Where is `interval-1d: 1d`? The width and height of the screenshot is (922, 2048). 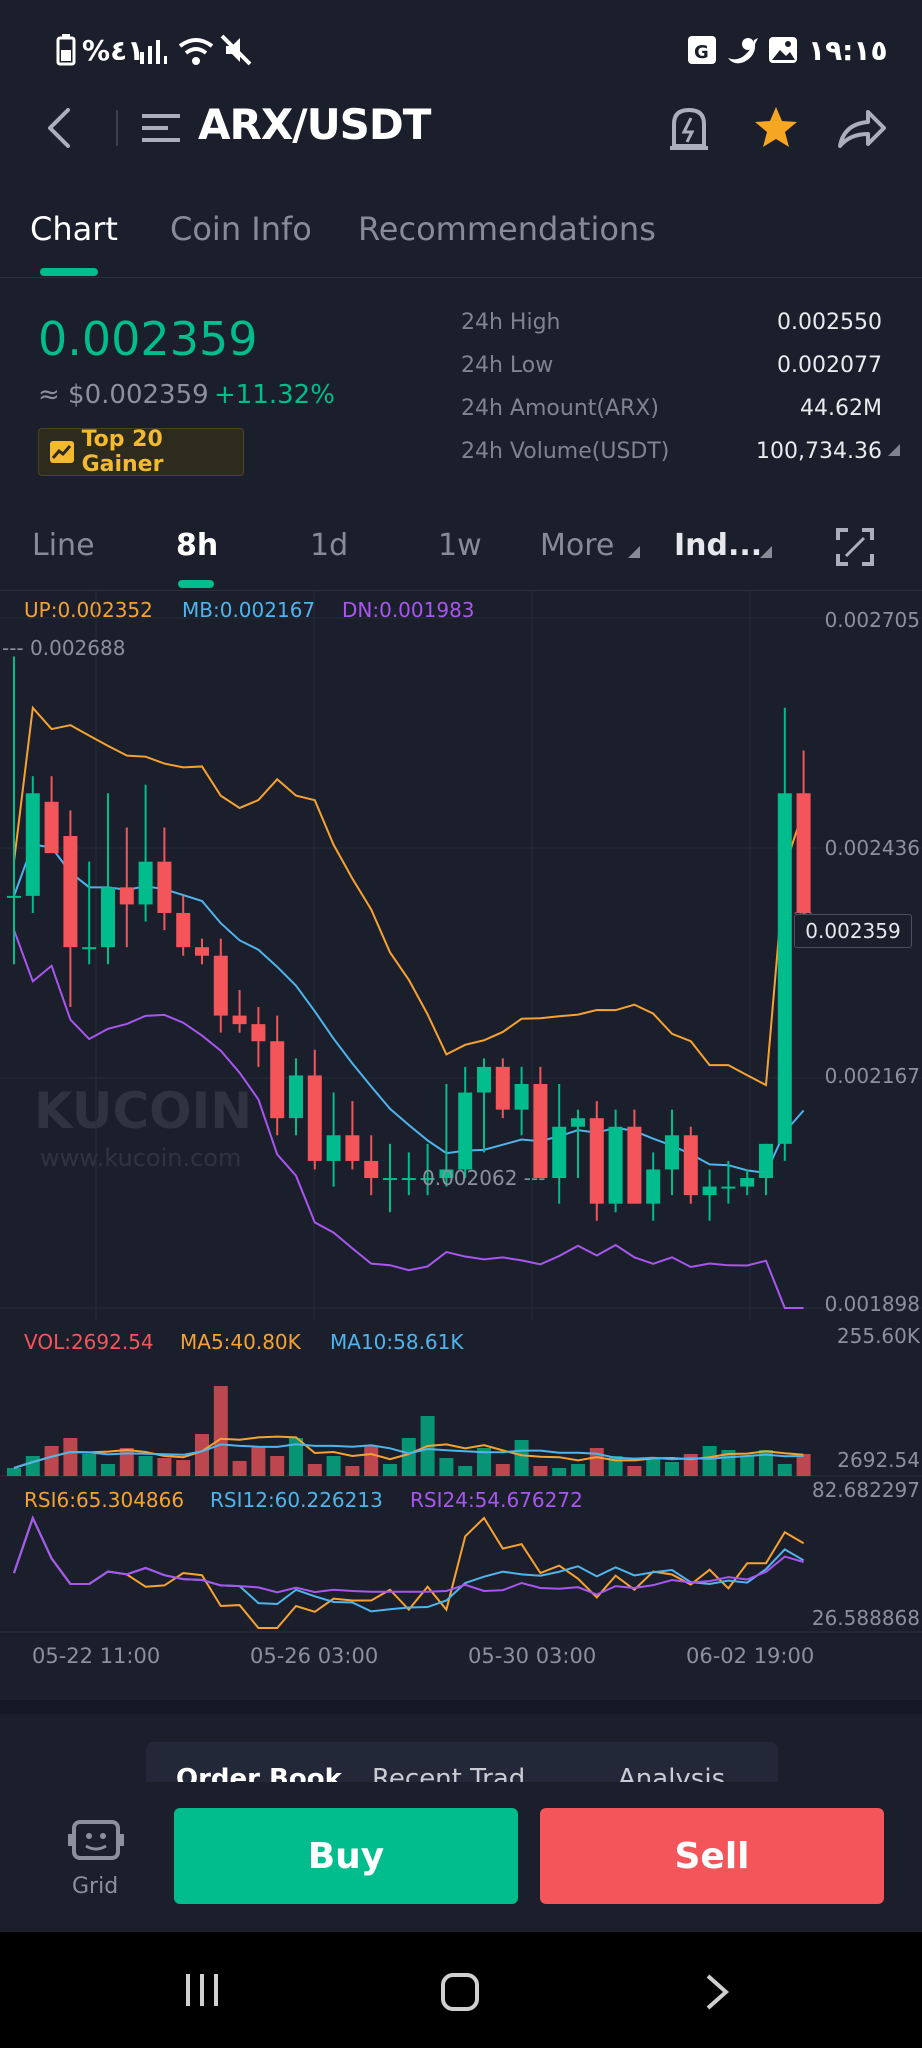
interval-1d: 1d is located at coordinates (329, 545).